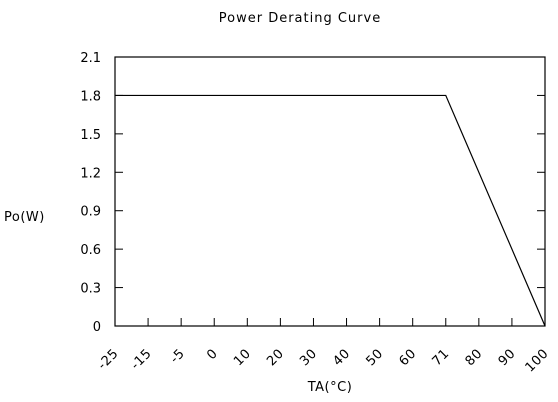  Describe the element at coordinates (300, 18) in the screenshot. I see `chart-title: Power Derating Curve` at that location.